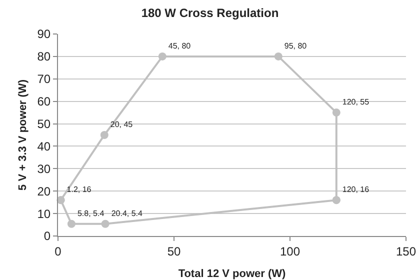  Describe the element at coordinates (210, 13) in the screenshot. I see `chart-title: 180 W Cross Regulation` at that location.